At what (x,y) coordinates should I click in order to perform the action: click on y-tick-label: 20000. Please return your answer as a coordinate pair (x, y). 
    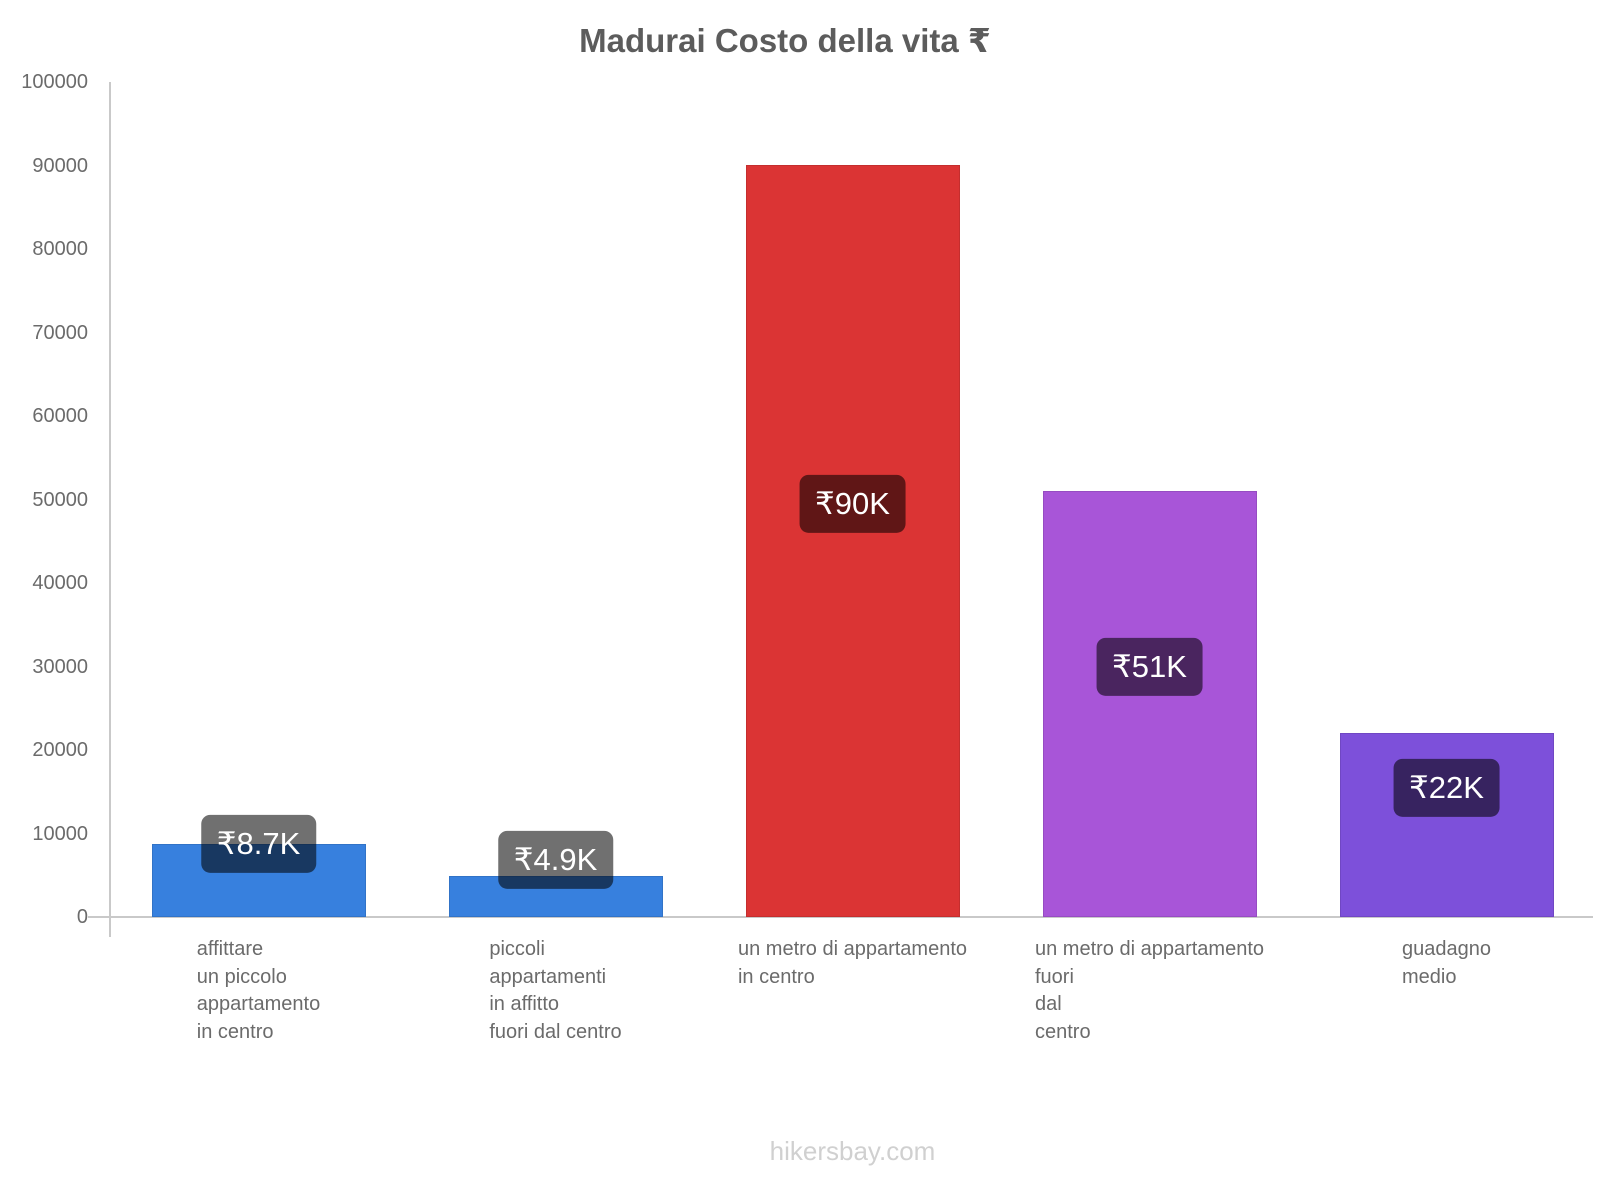
    Looking at the image, I should click on (60, 750).